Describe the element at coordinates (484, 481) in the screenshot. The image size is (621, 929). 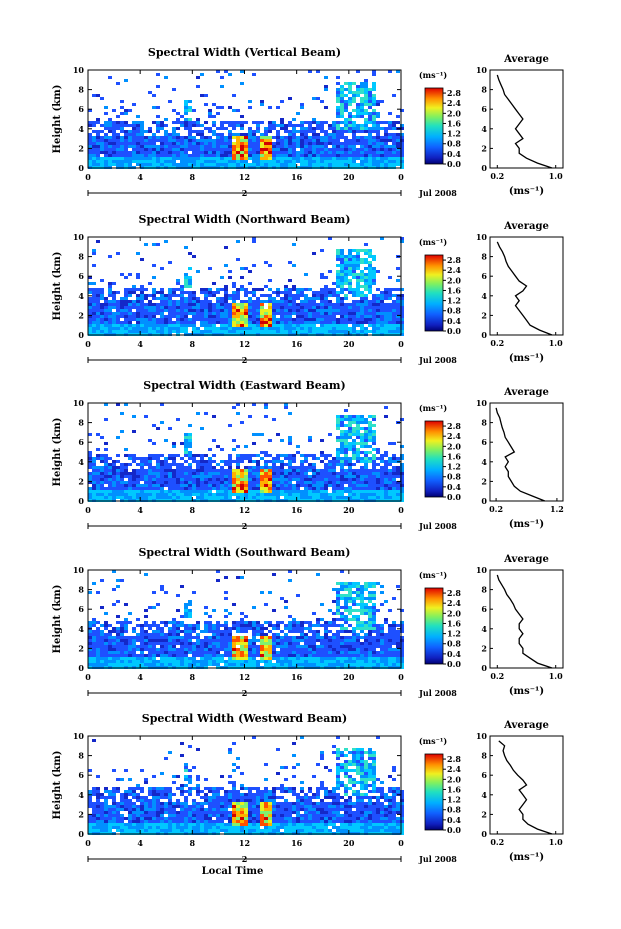
I see `profile-y-tick-label: 2` at that location.